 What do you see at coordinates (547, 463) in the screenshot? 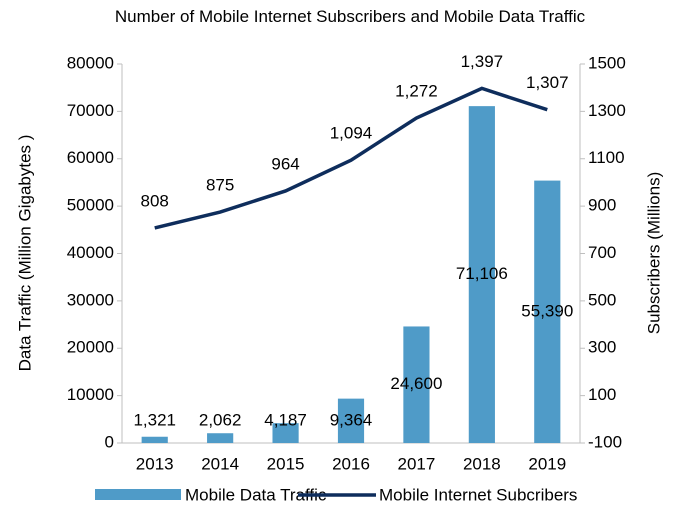
I see `x-tick-label: 2019` at bounding box center [547, 463].